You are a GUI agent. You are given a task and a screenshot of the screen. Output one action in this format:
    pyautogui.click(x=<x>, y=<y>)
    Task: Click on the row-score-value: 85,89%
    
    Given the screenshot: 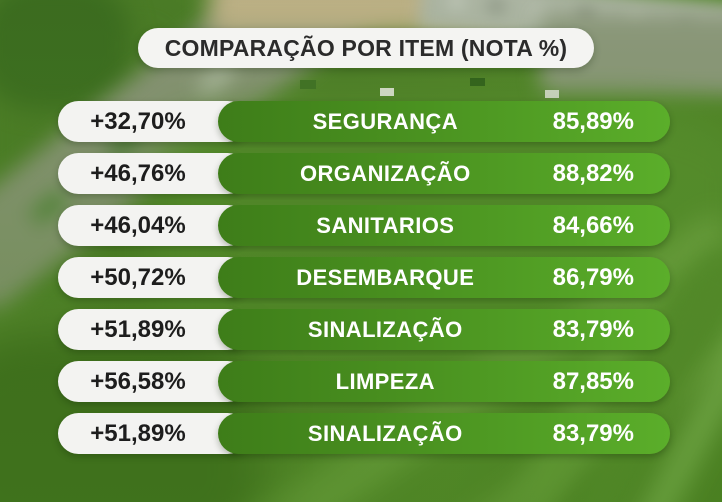 What is the action you would take?
    pyautogui.click(x=593, y=121)
    